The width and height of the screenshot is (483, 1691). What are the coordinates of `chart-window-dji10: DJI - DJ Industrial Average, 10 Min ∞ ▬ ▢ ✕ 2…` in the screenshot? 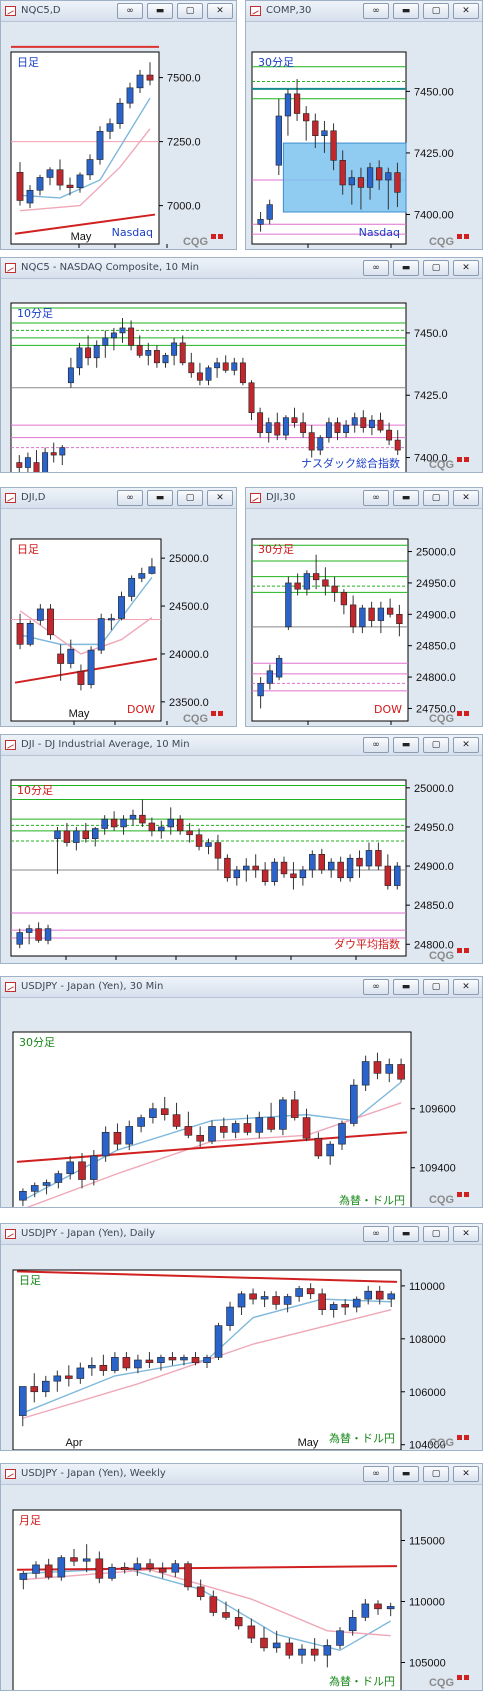 It's located at (241, 849).